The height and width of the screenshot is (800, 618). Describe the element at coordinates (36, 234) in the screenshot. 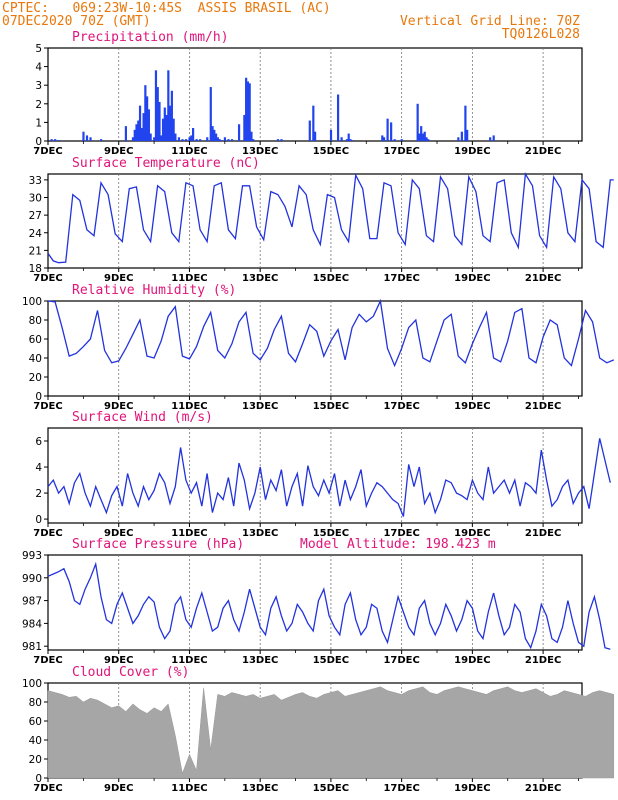

I see `y-tick-label: 24` at that location.